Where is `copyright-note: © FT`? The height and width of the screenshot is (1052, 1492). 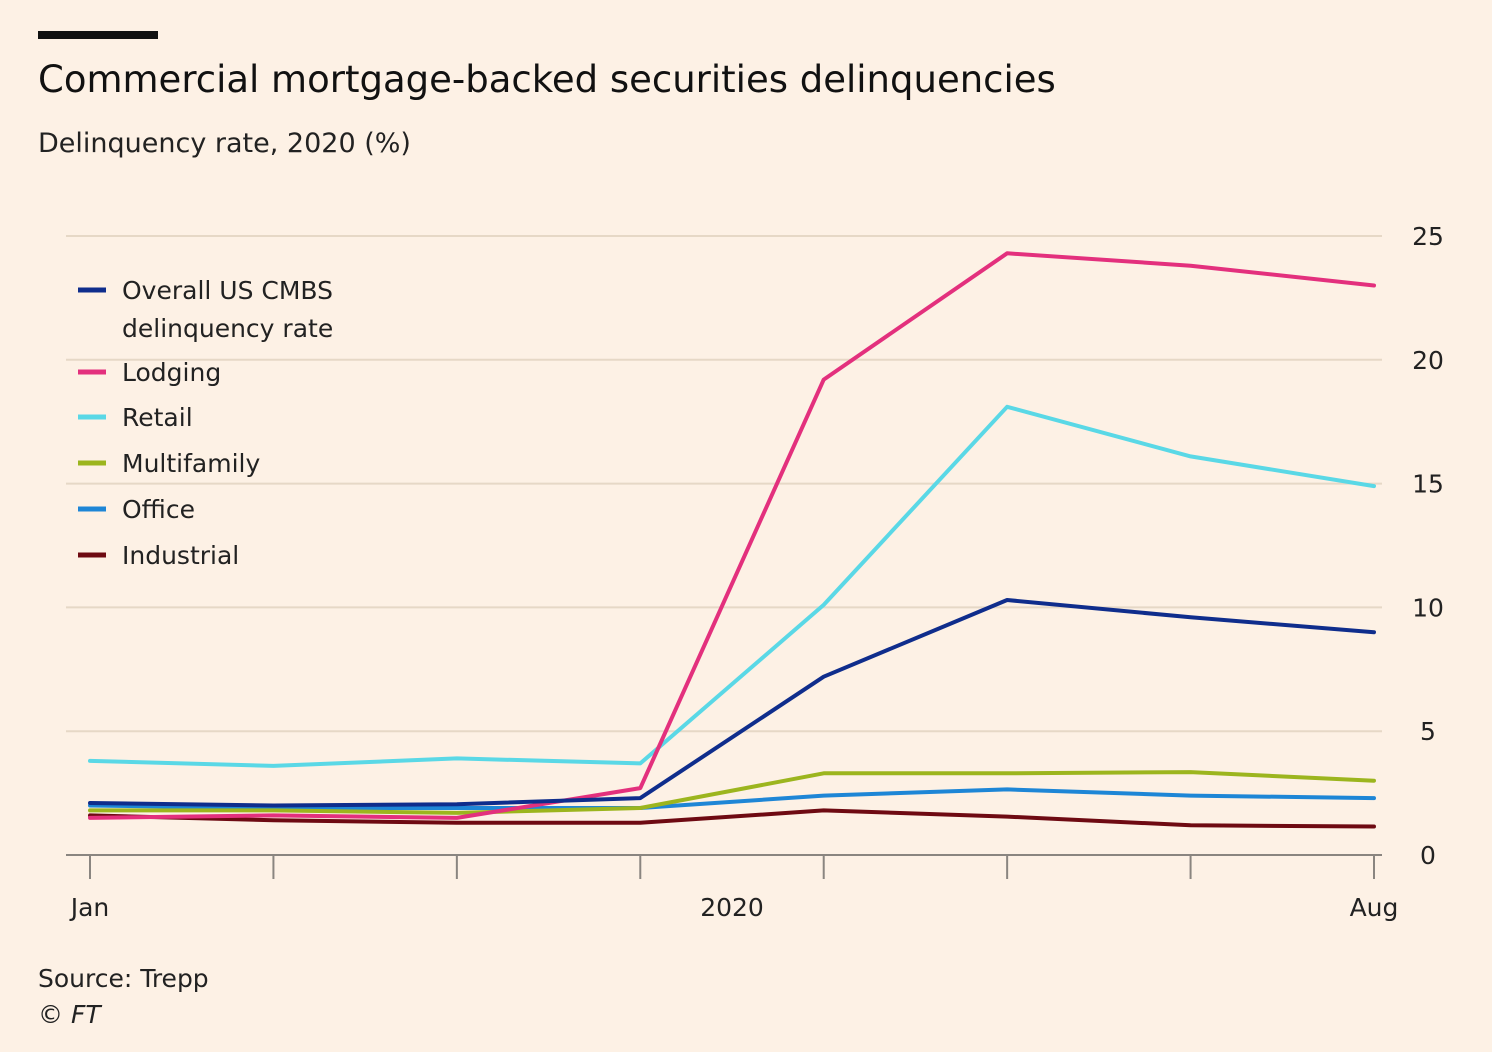
copyright-note: © FT is located at coordinates (69, 1015).